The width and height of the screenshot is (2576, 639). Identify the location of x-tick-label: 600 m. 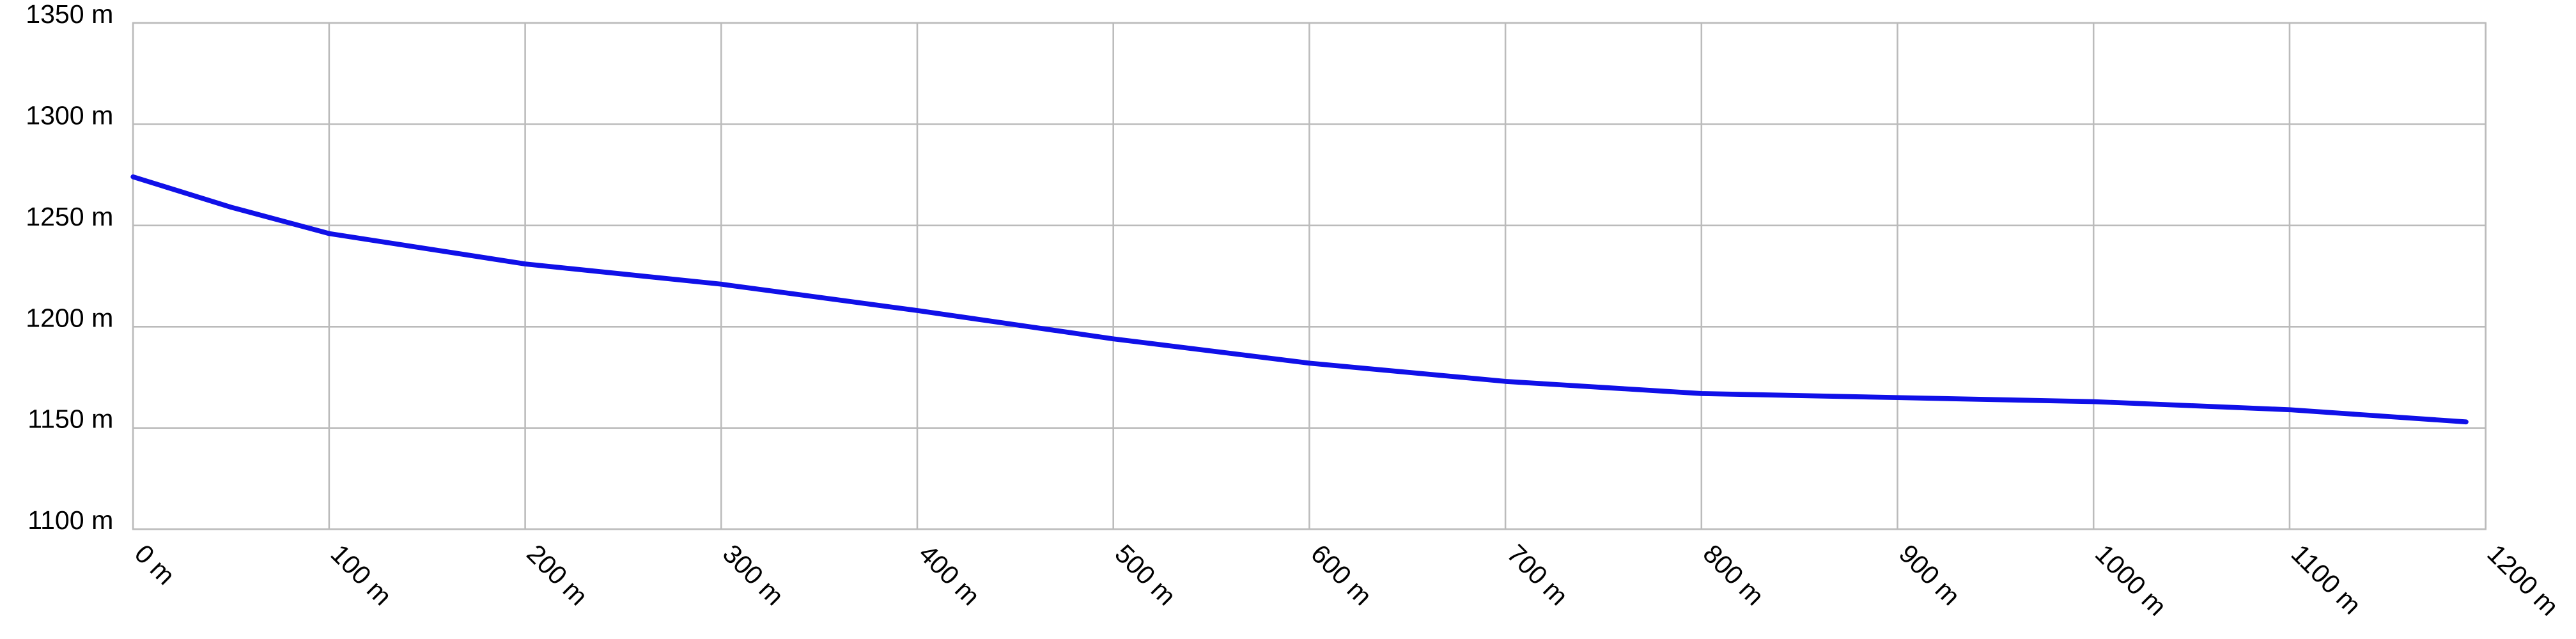
(1341, 575).